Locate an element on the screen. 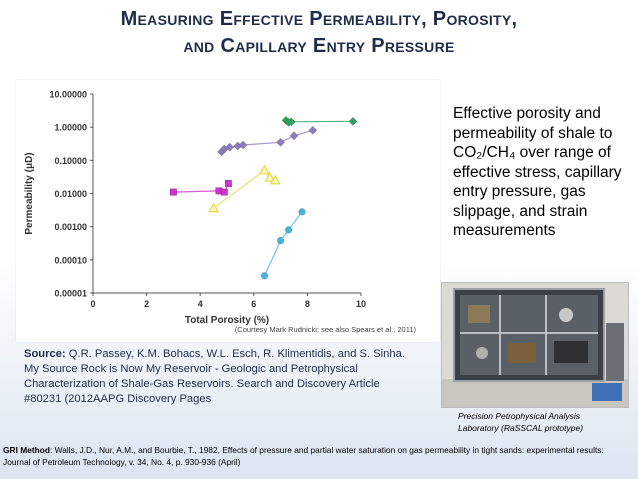 This screenshot has height=479, width=638. lab-equipment-image is located at coordinates (535, 345).